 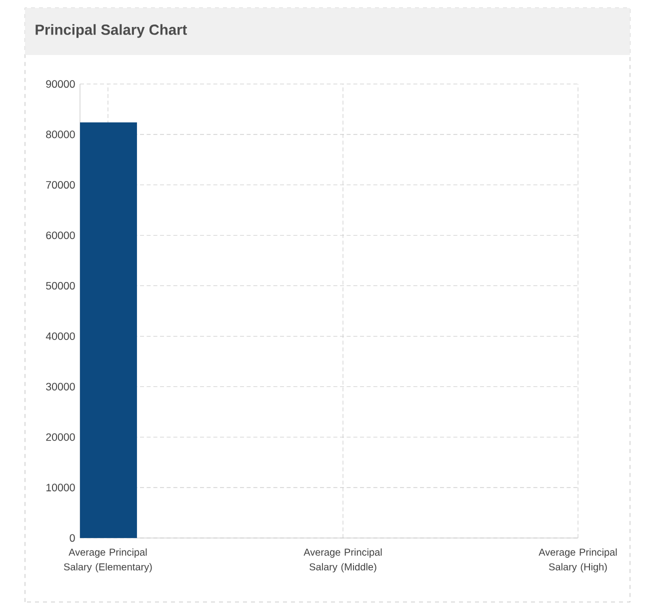 I want to click on y-tick-label: 30000, so click(x=60, y=386).